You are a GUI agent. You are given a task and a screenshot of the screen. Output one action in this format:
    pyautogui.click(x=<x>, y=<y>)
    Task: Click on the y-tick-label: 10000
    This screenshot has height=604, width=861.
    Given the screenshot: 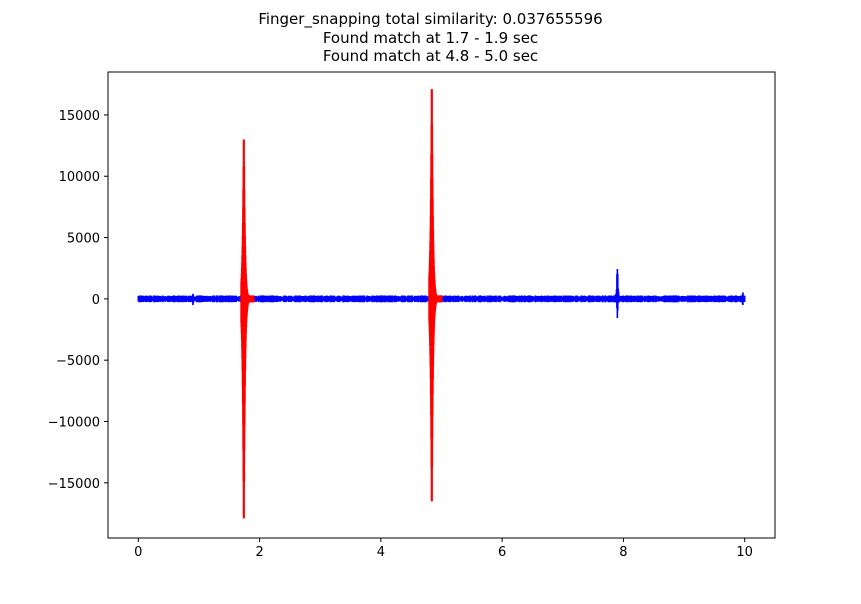 What is the action you would take?
    pyautogui.click(x=79, y=177)
    